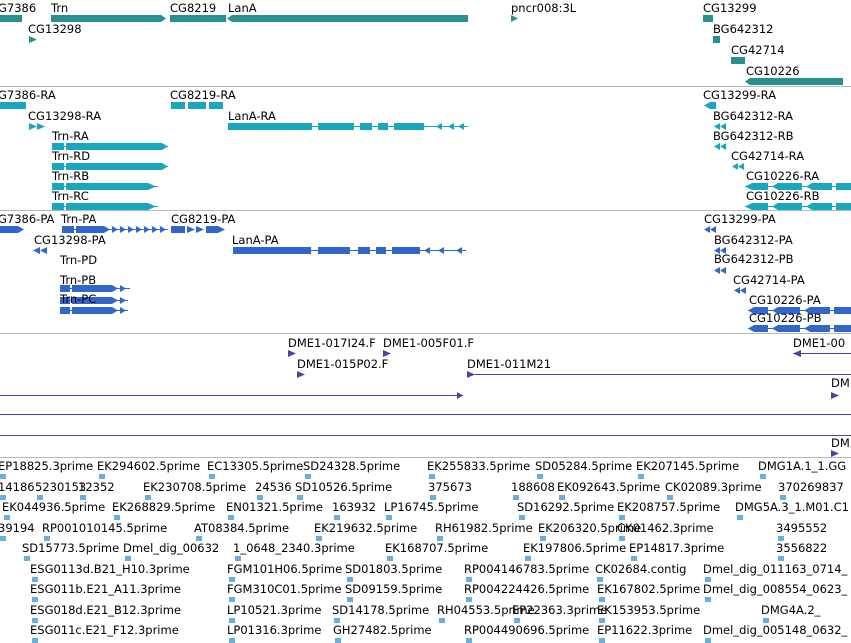 This screenshot has width=851, height=643. I want to click on protein-cg10226-pb, so click(799, 328).